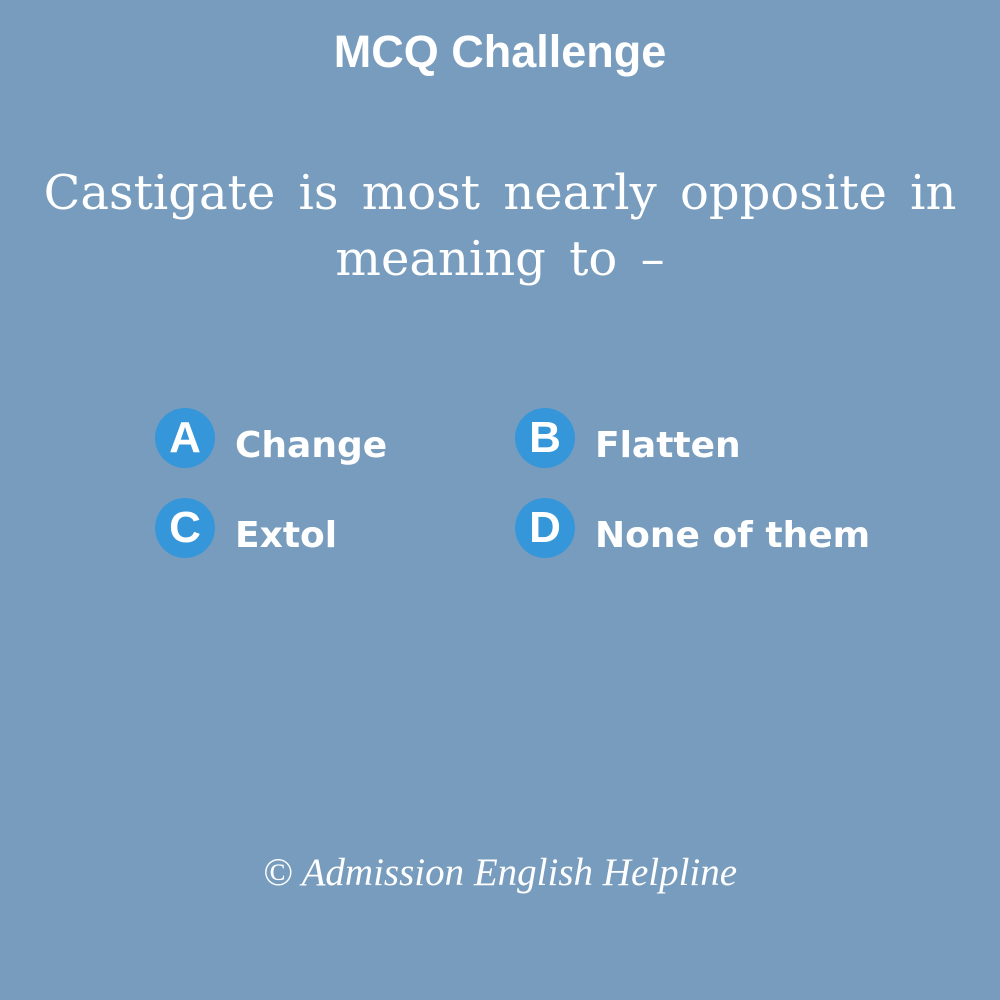 Image resolution: width=1000 pixels, height=1000 pixels. I want to click on option-badge-b: B, so click(545, 438).